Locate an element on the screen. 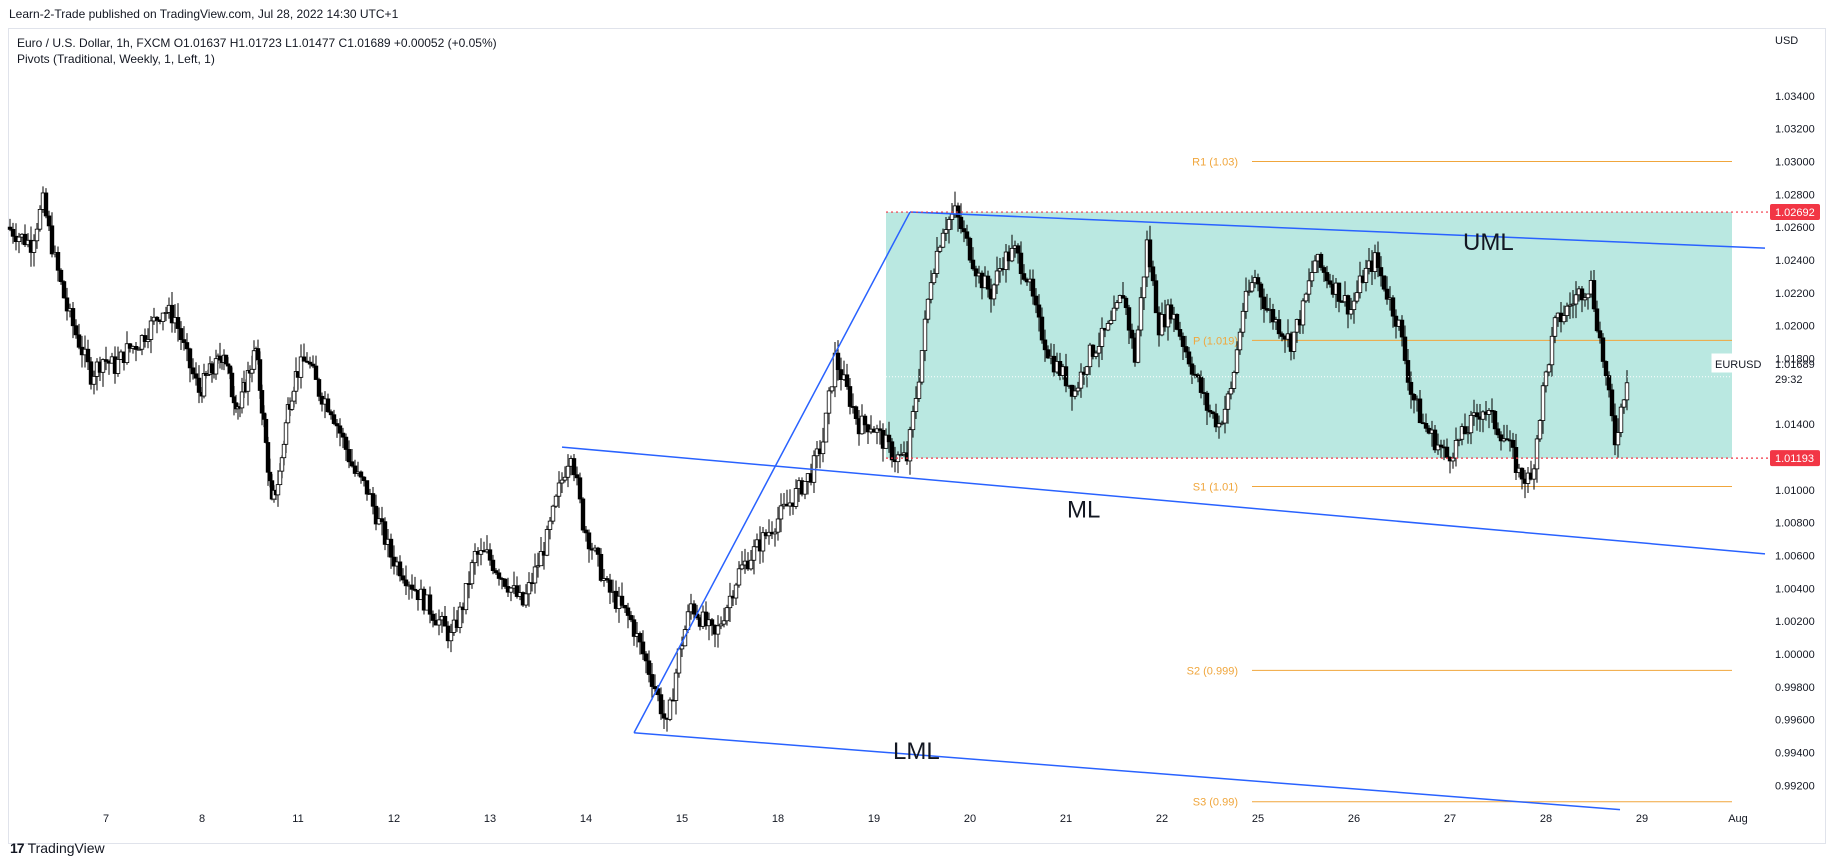 The height and width of the screenshot is (865, 1834). channel-label-lml: LML is located at coordinates (916, 751).